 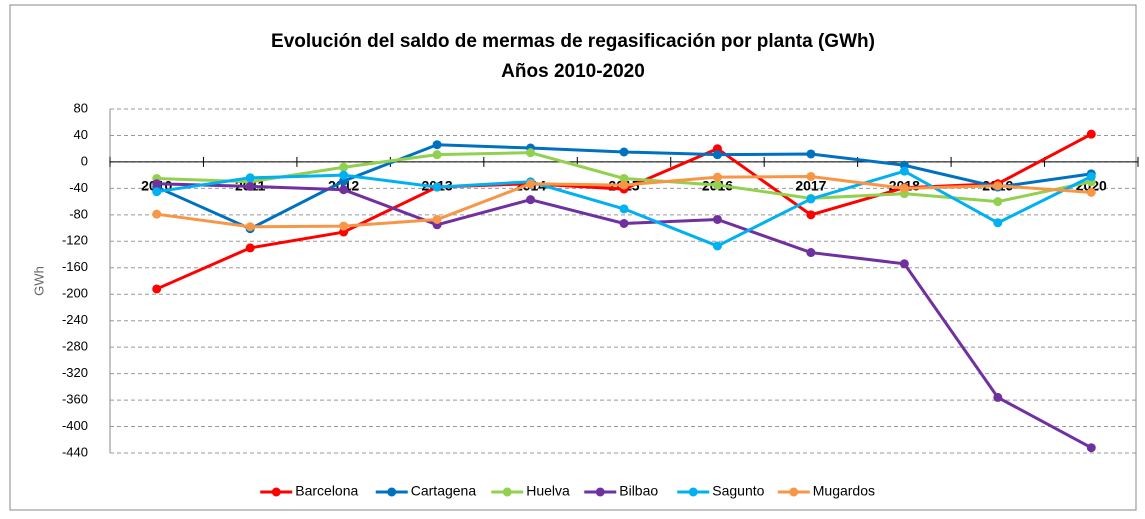 What do you see at coordinates (444, 491) in the screenshot?
I see `legend-label: Cartagena` at bounding box center [444, 491].